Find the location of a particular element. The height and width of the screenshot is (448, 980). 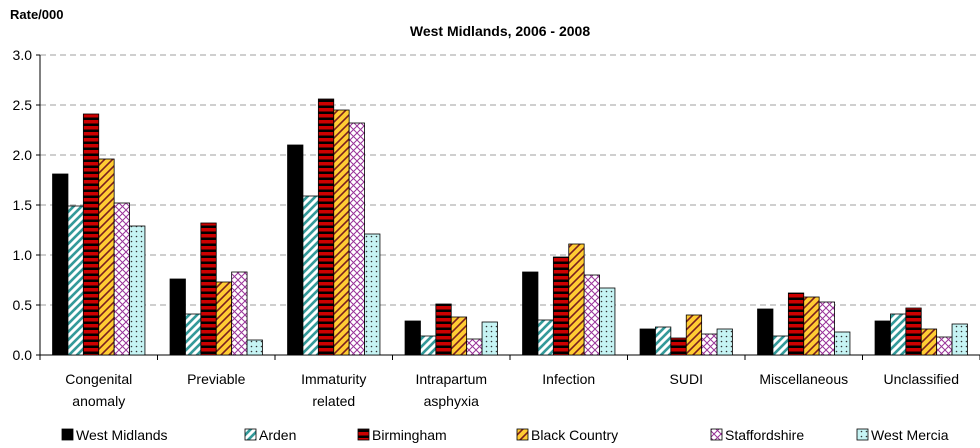

x-tick-label: Intrapartum is located at coordinates (451, 379).